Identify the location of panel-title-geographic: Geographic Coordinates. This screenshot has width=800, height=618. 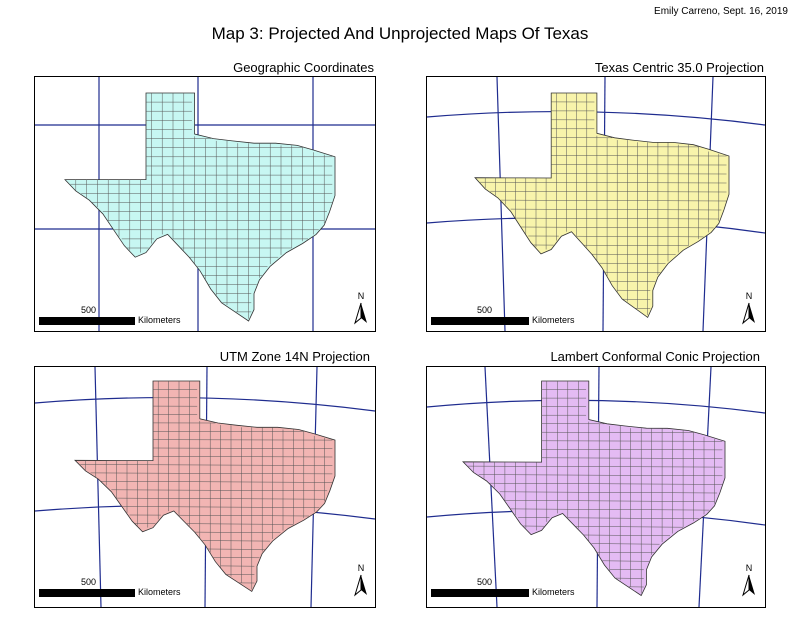
(303, 67).